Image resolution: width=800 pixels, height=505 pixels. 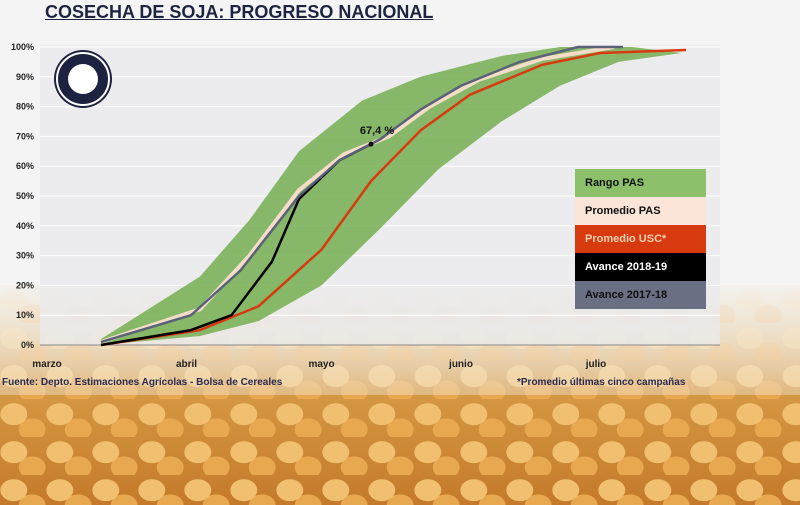 I want to click on y-tick-label: 70%, so click(x=25, y=136).